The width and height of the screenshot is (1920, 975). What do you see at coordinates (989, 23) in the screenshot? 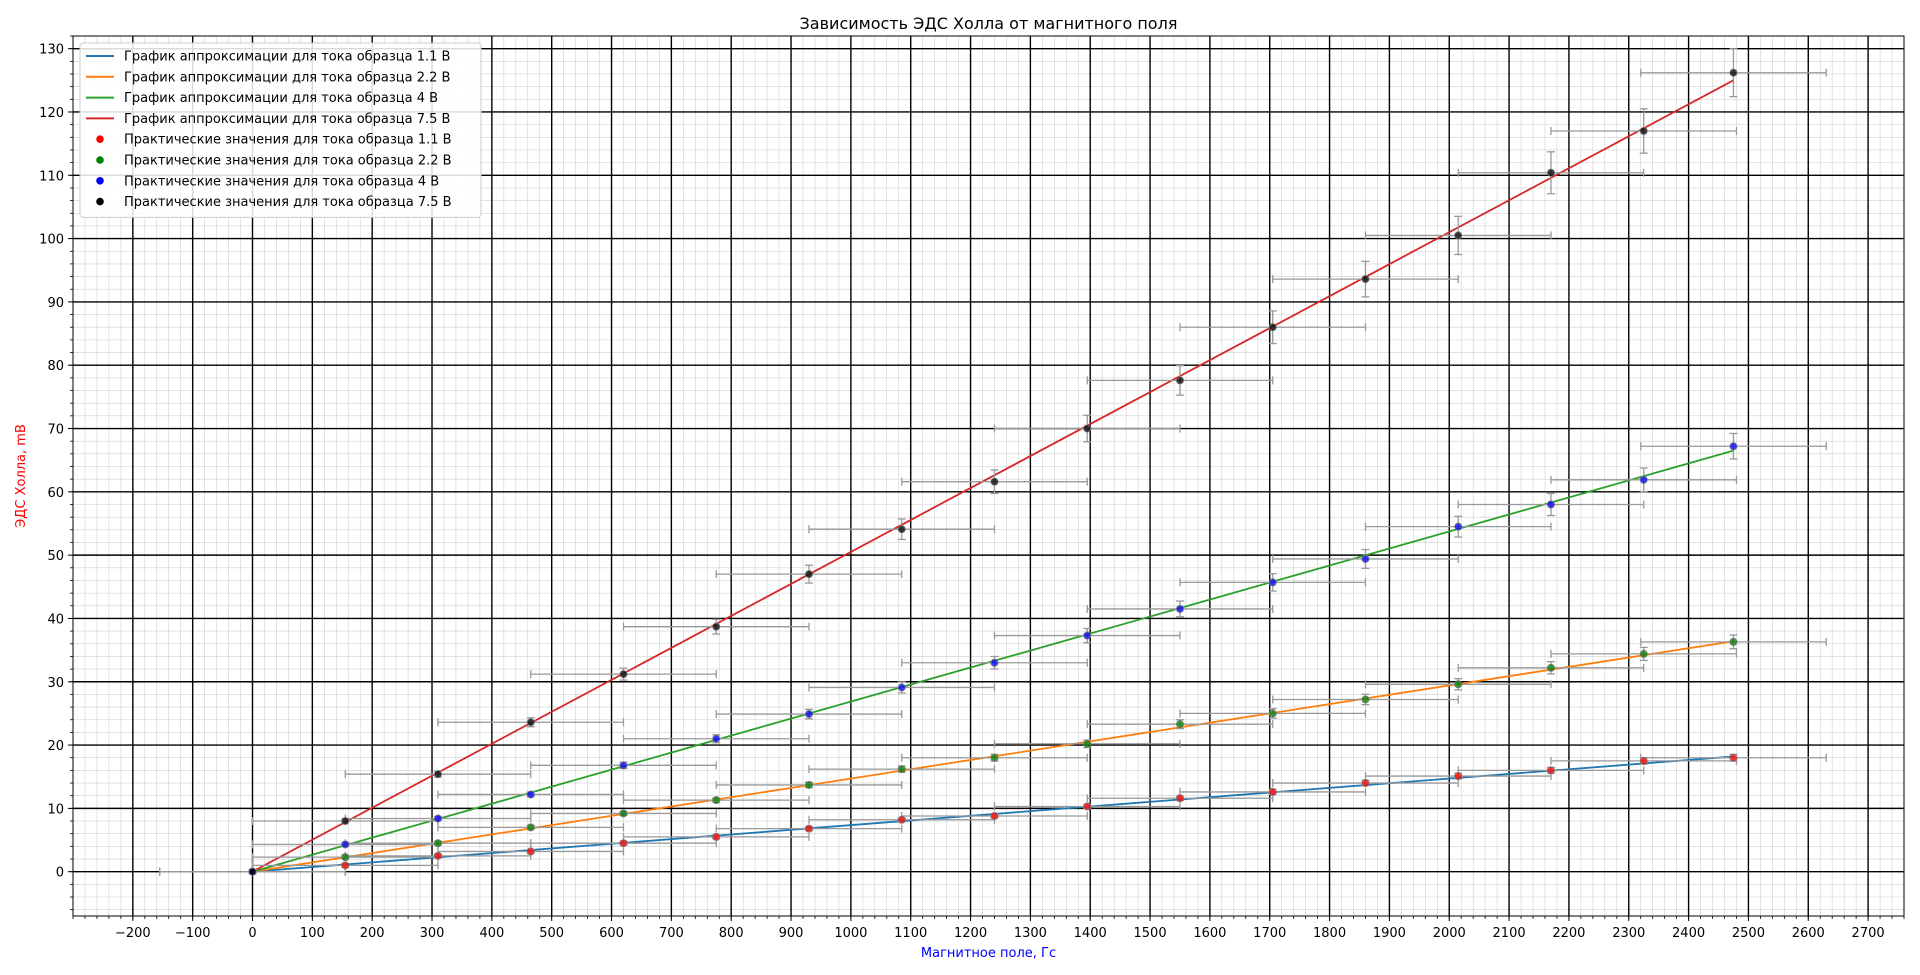
I see `chart-title: Зависимость ЭДС Холла от магнитного поля` at bounding box center [989, 23].